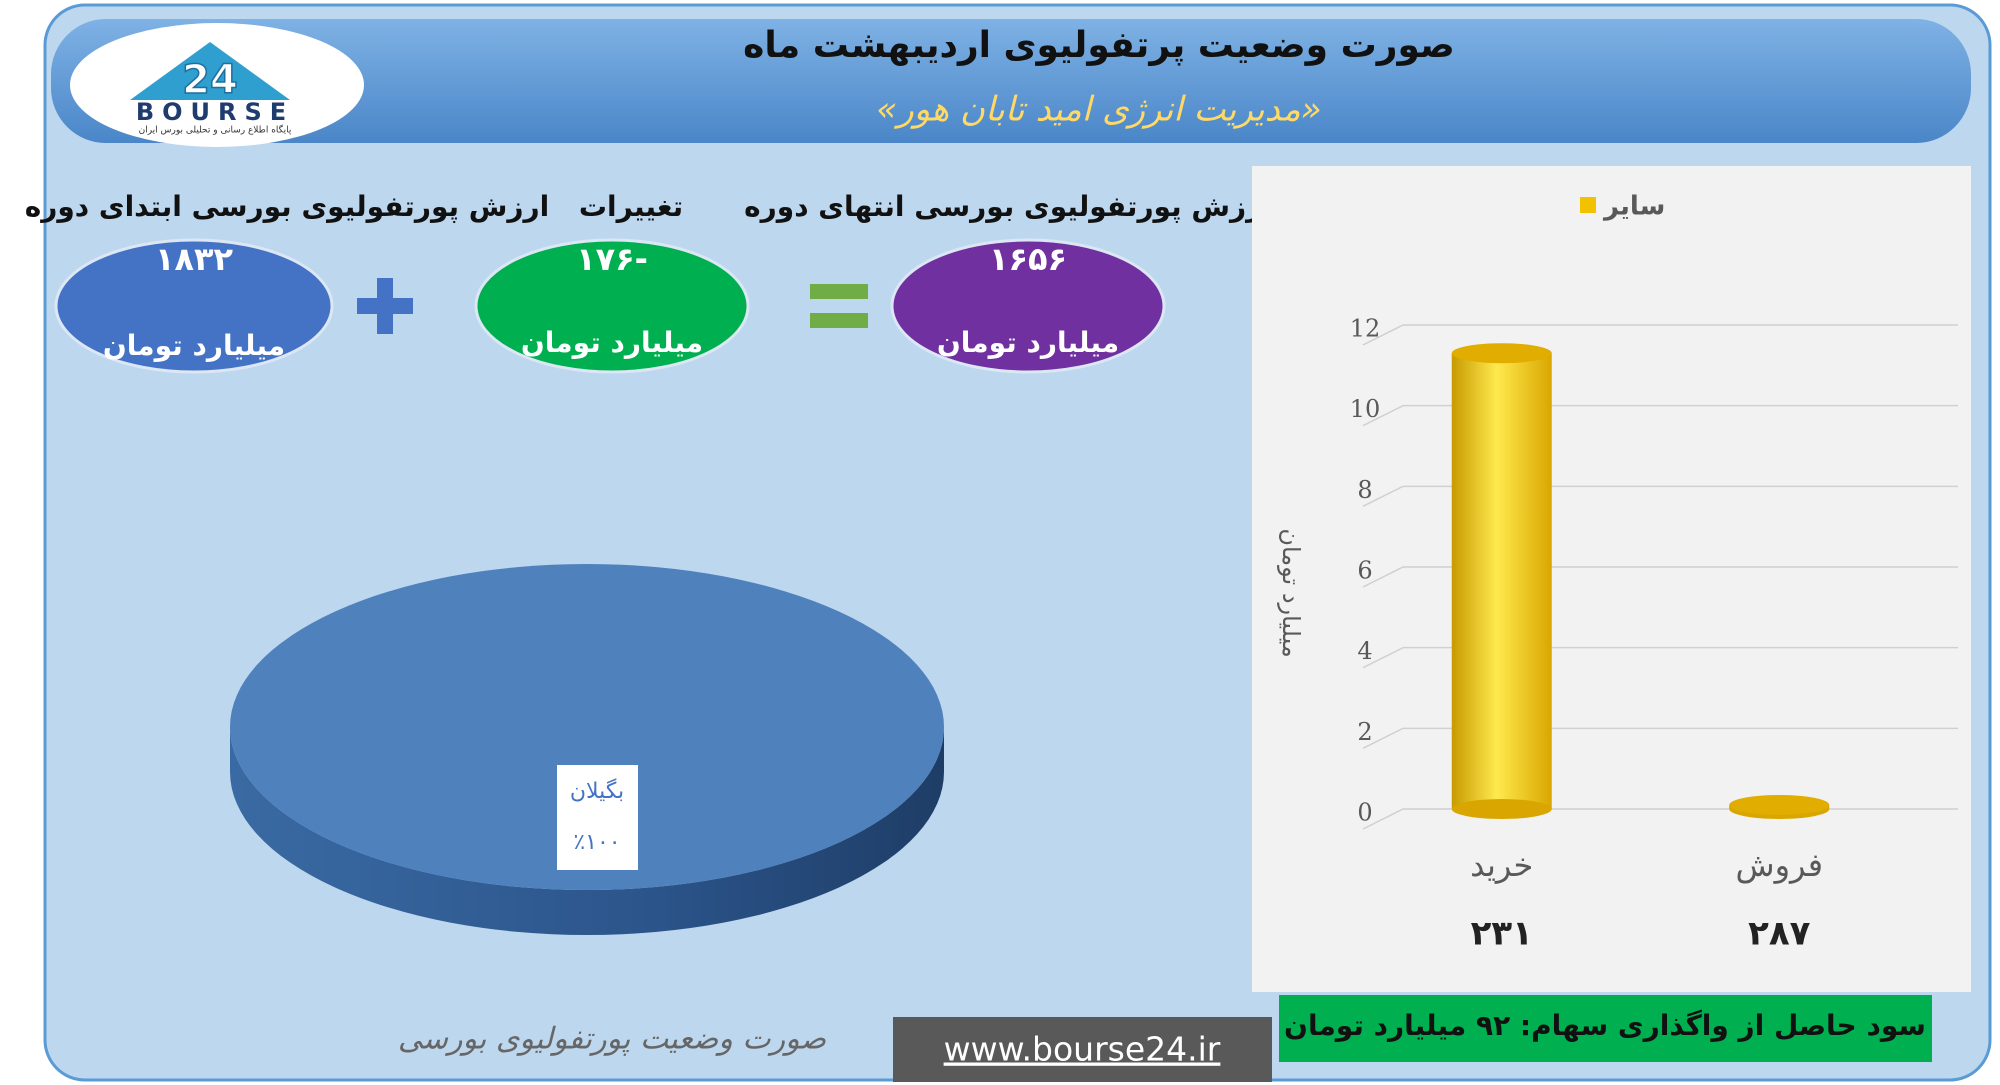 The width and height of the screenshot is (2000, 1085). I want to click on y-tick-label: 4, so click(1364, 651).